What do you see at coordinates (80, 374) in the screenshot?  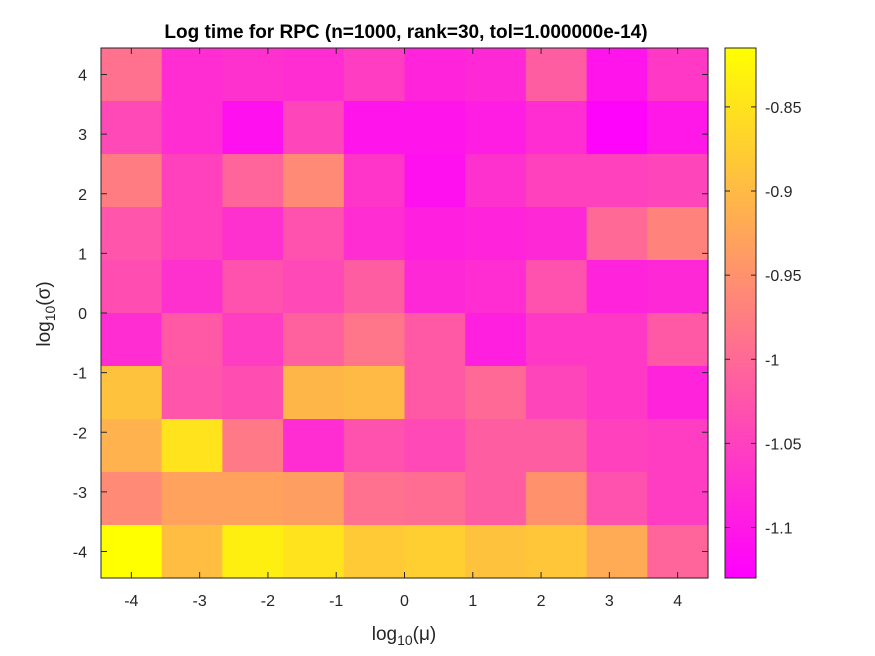 I see `y-tick-label: -1` at bounding box center [80, 374].